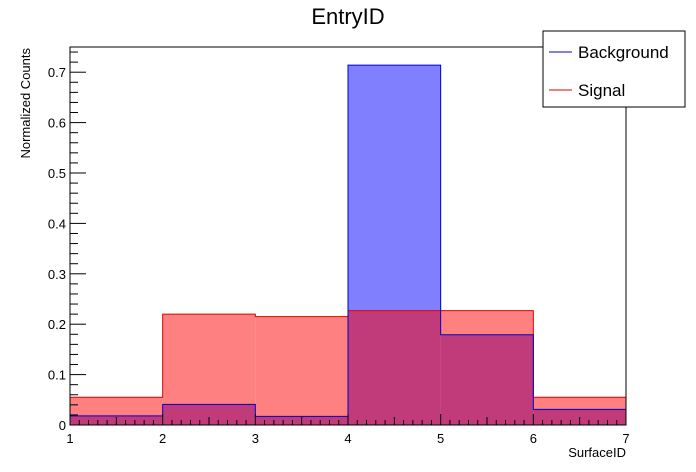 Image resolution: width=696 pixels, height=472 pixels. What do you see at coordinates (255, 438) in the screenshot?
I see `x-tick-label: 3` at bounding box center [255, 438].